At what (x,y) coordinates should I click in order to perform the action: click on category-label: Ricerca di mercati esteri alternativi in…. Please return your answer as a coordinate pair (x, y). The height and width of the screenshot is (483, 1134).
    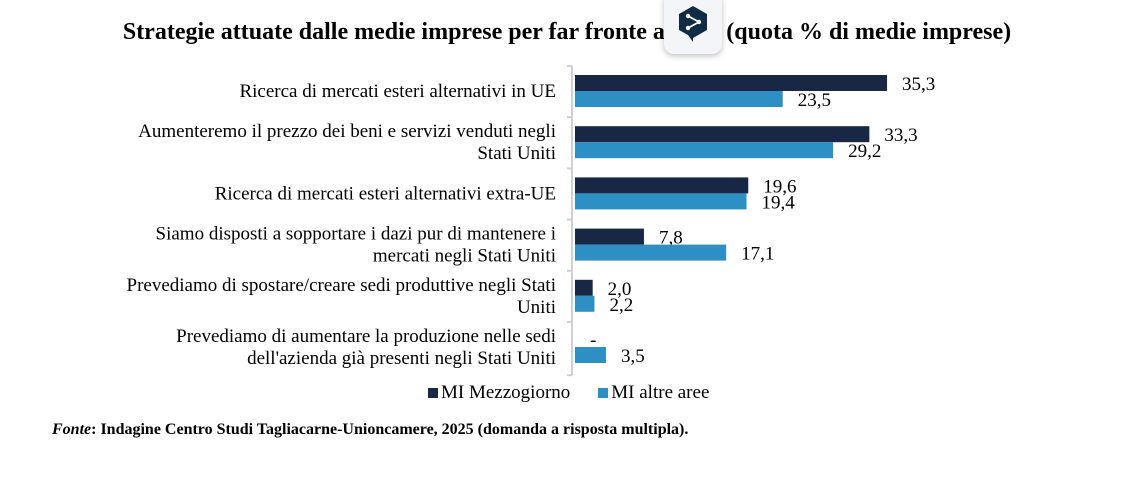
    Looking at the image, I should click on (397, 91).